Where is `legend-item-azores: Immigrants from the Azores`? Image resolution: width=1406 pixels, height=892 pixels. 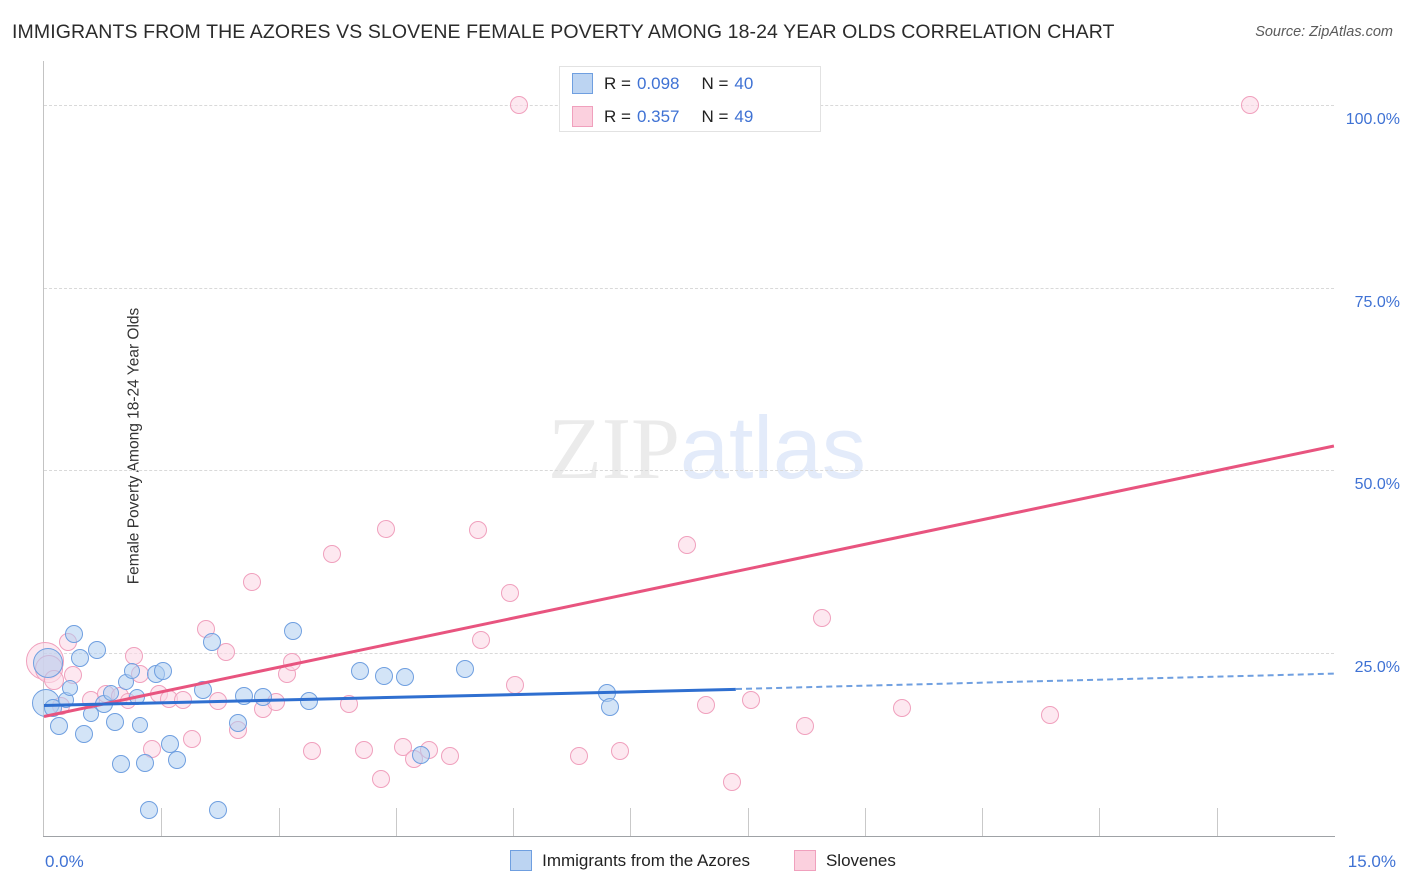 legend-item-azores: Immigrants from the Azores is located at coordinates (630, 860).